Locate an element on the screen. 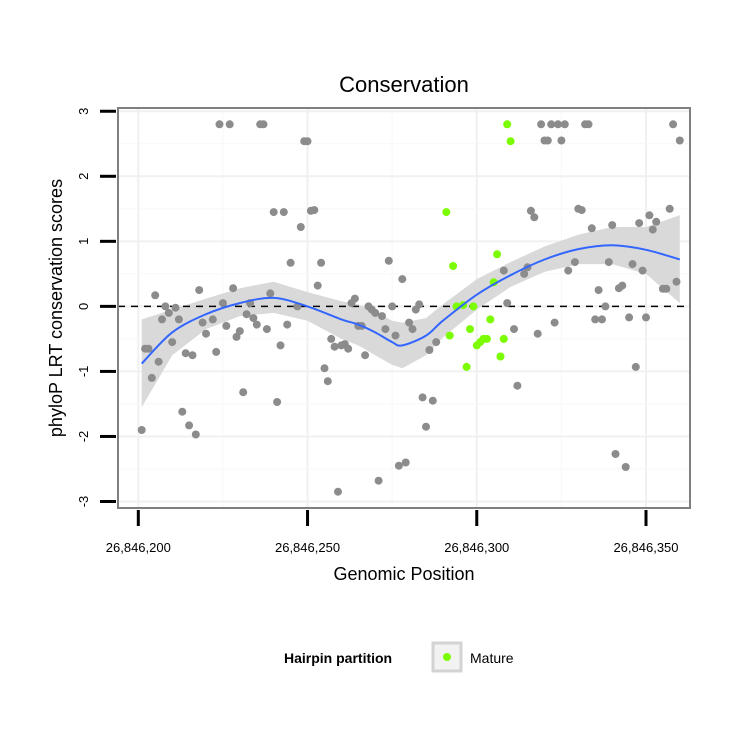 The image size is (750, 750). smooth-trend-line is located at coordinates (410, 304).